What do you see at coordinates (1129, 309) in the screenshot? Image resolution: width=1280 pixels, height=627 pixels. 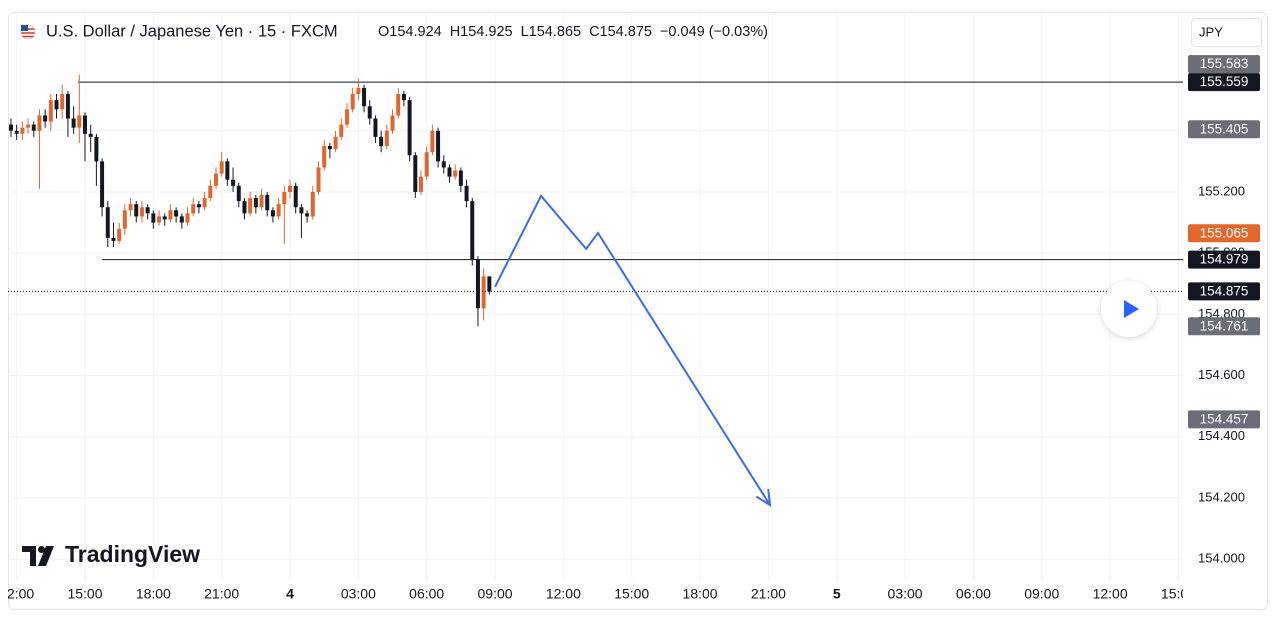 I see `replay-button` at bounding box center [1129, 309].